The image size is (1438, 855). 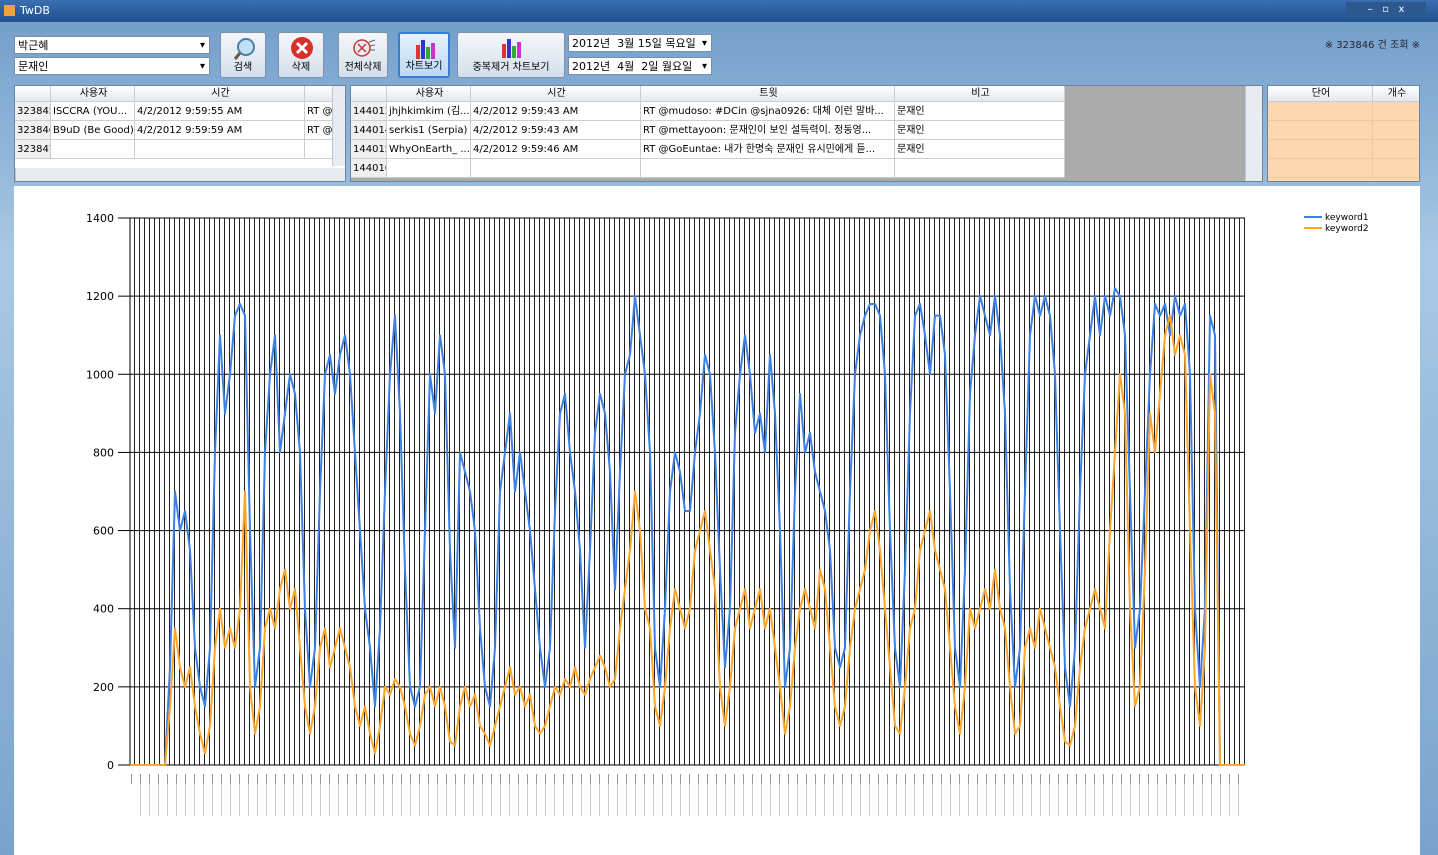 What do you see at coordinates (1347, 229) in the screenshot?
I see `legend-label: keyword2` at bounding box center [1347, 229].